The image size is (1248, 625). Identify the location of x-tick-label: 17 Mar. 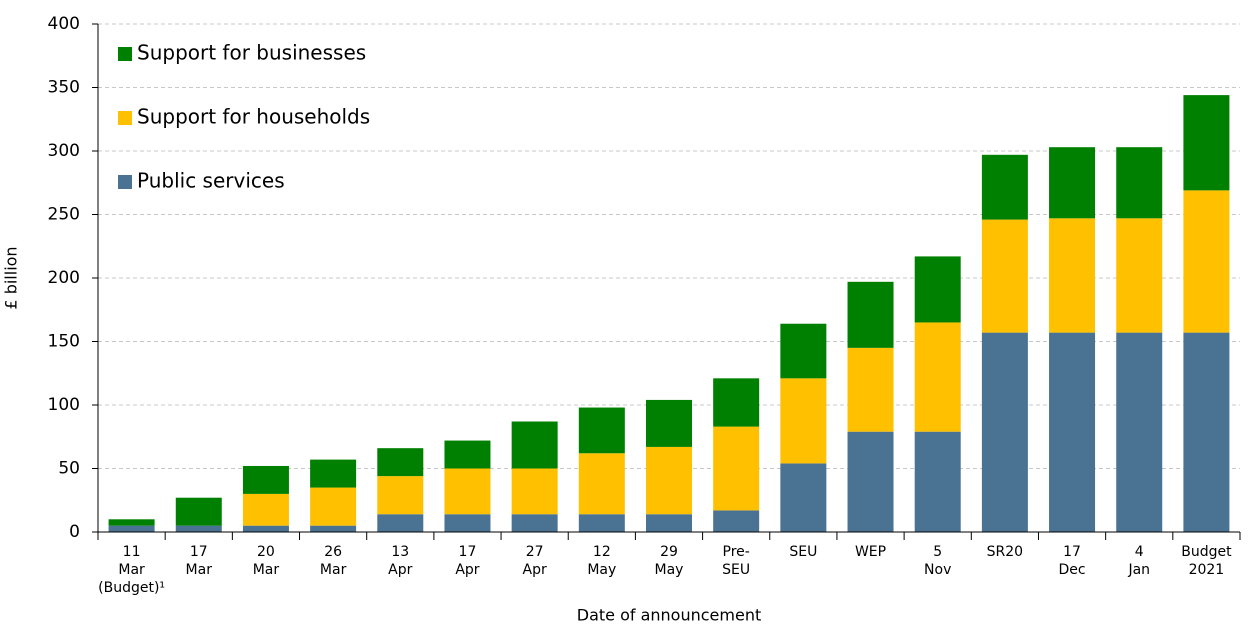
(199, 561).